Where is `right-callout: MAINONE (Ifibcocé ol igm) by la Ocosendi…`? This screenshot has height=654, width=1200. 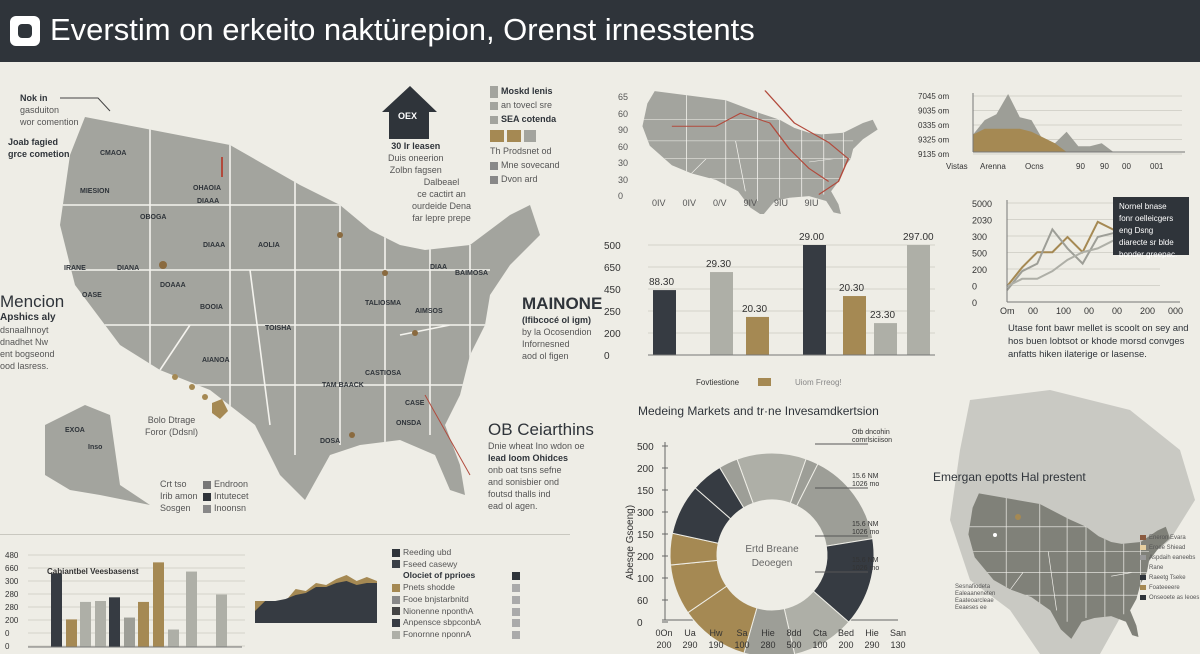
right-callout: MAINONE (Ifibcocé ol igm) by la Ocosendi… is located at coordinates (562, 327).